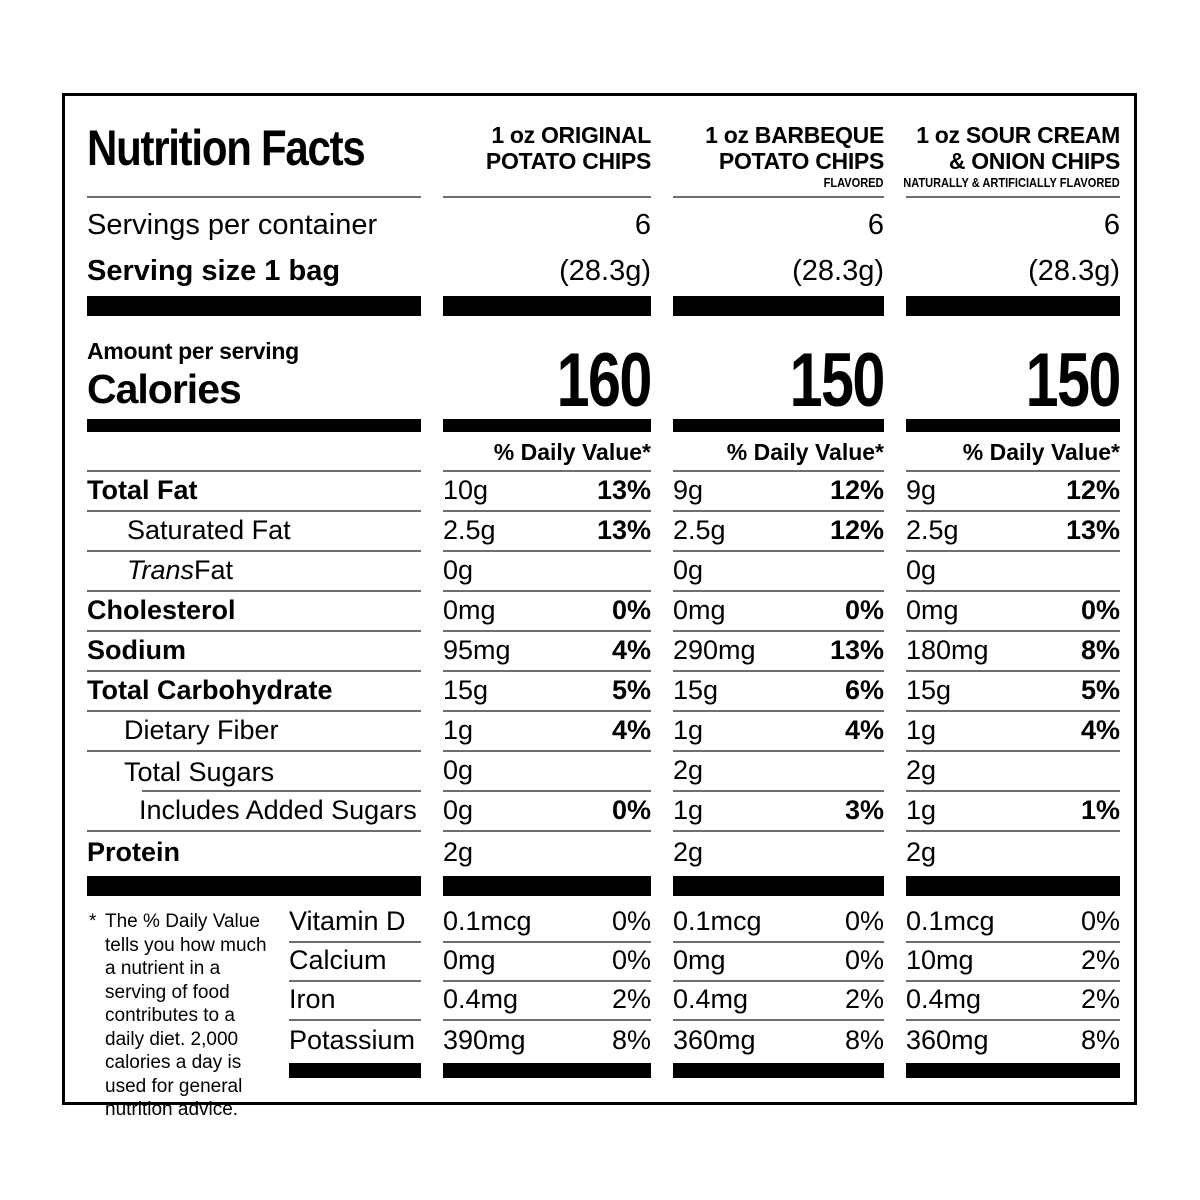  Describe the element at coordinates (164, 389) in the screenshot. I see `calories-label: Calories` at that location.